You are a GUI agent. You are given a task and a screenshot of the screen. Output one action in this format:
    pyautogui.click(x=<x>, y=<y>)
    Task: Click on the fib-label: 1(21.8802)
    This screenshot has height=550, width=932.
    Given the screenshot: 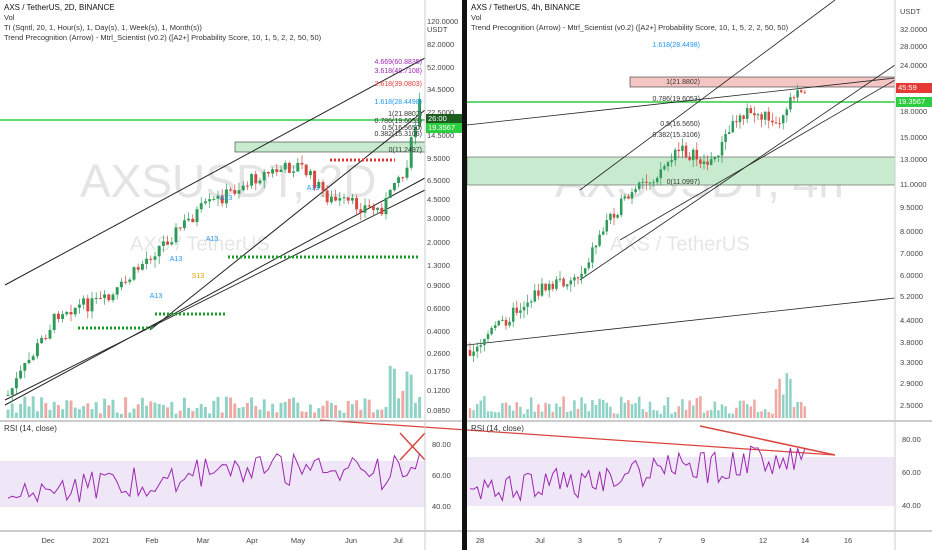 What is the action you would take?
    pyautogui.click(x=405, y=114)
    